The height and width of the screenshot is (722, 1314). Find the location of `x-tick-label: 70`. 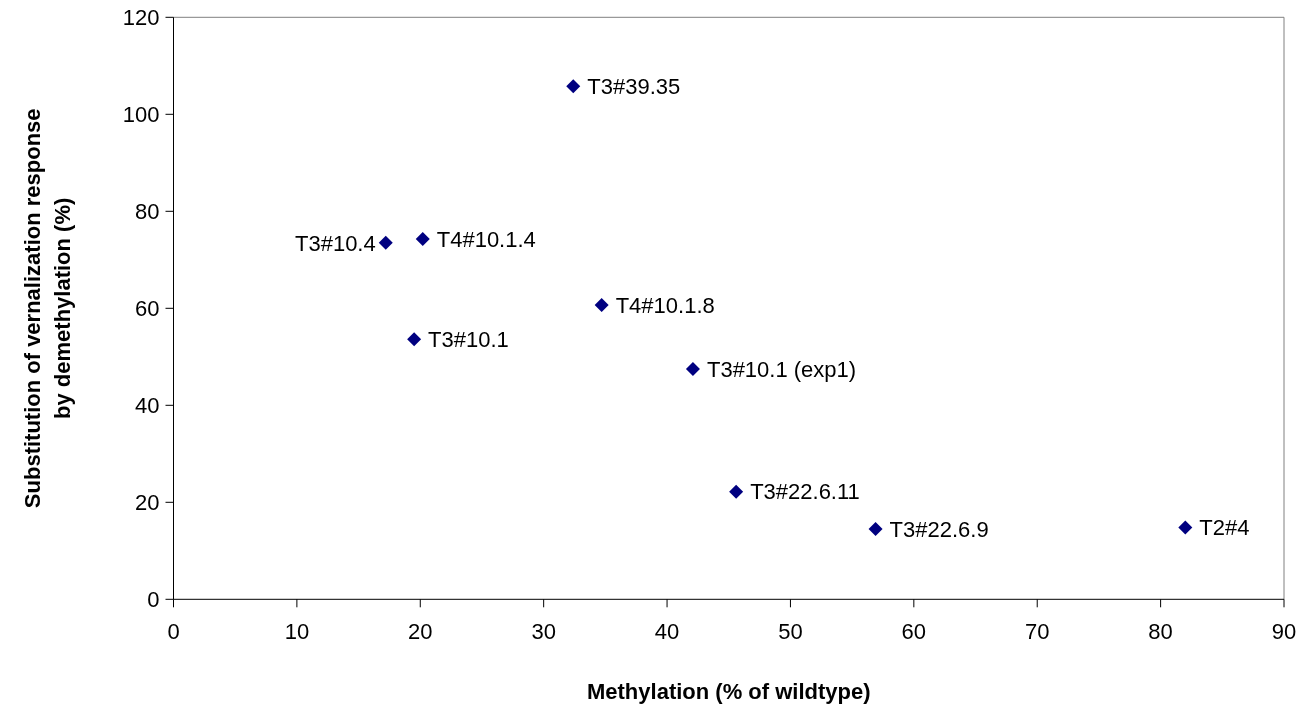

x-tick-label: 70 is located at coordinates (1037, 632).